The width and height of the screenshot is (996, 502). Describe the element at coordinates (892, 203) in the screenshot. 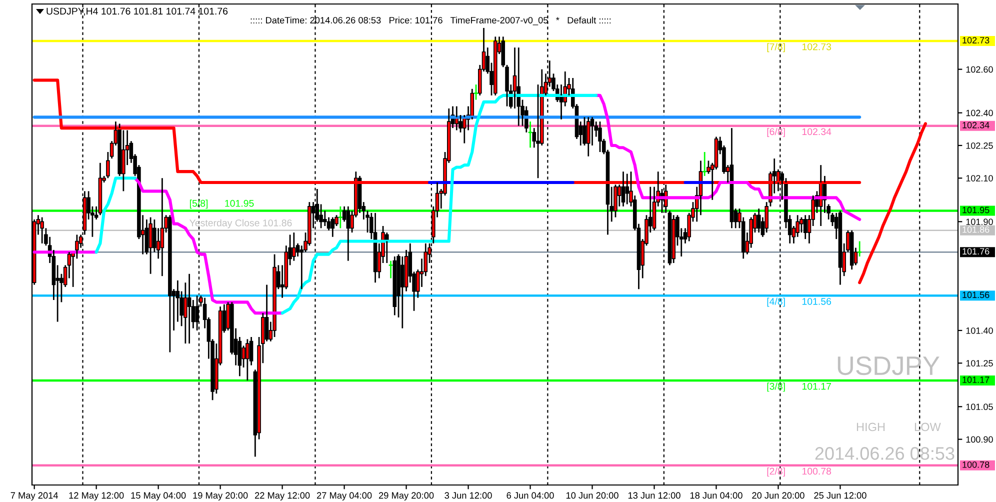

I see `line-series` at that location.